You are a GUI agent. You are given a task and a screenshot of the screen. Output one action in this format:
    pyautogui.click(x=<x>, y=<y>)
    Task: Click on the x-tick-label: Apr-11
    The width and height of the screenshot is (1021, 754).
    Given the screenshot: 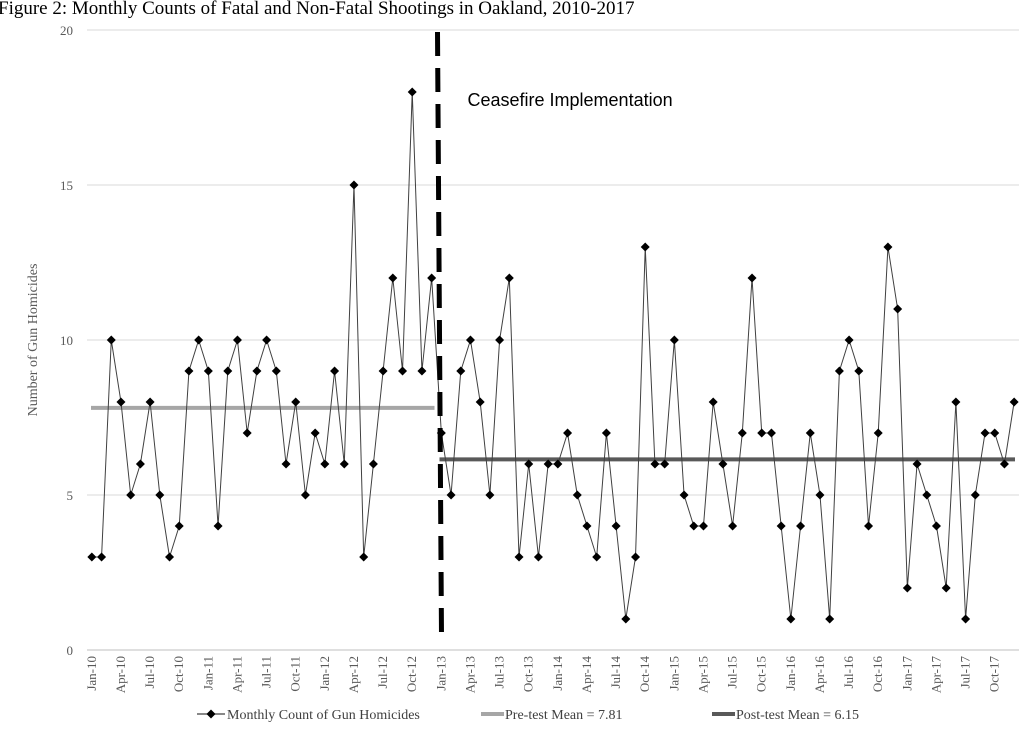 What is the action you would take?
    pyautogui.click(x=236, y=674)
    